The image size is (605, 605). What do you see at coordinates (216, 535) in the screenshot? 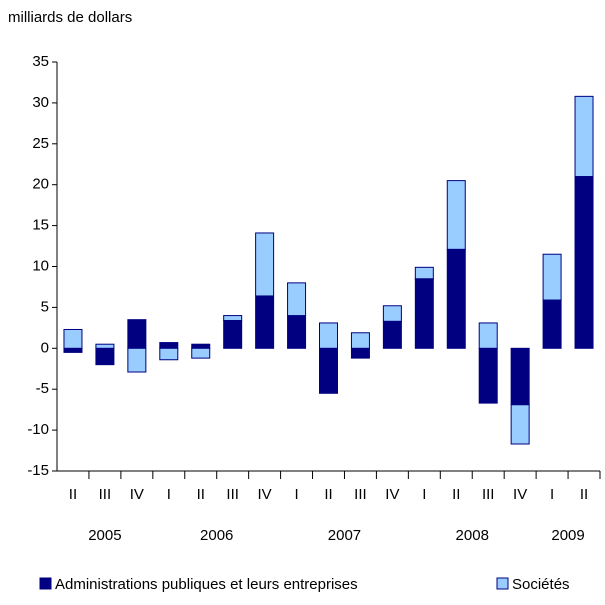
I see `group-label: 2006` at bounding box center [216, 535].